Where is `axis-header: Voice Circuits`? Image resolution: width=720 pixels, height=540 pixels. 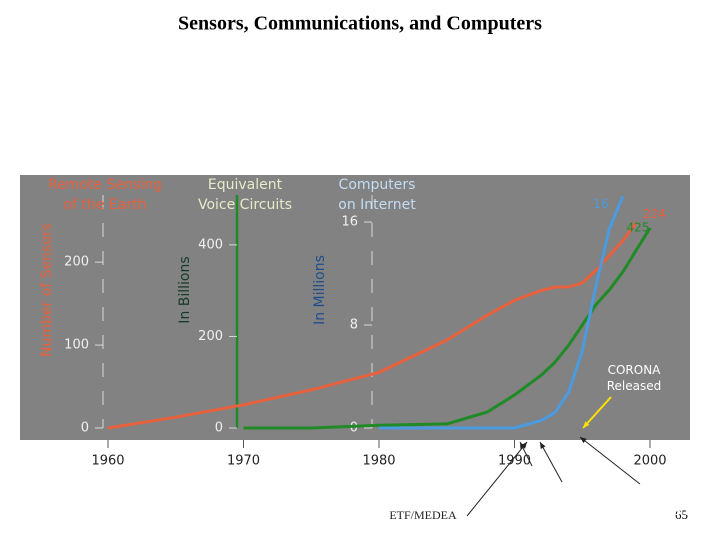
axis-header: Voice Circuits is located at coordinates (245, 205).